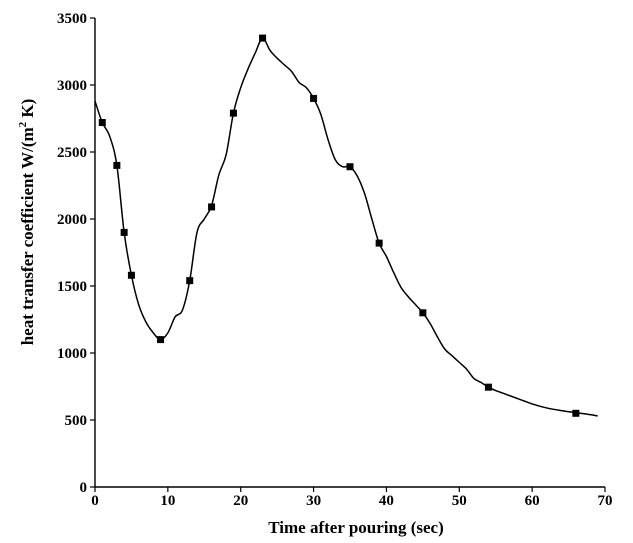 The height and width of the screenshot is (543, 633). Describe the element at coordinates (72, 287) in the screenshot. I see `y-tick-label: 1500` at that location.